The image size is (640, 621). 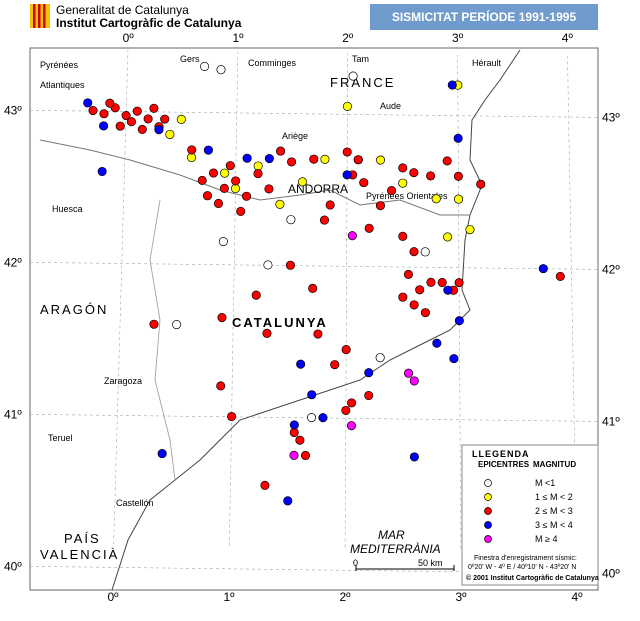 What do you see at coordinates (395, 548) in the screenshot?
I see `sea-label: MEDITERRÀNIA` at bounding box center [395, 548].